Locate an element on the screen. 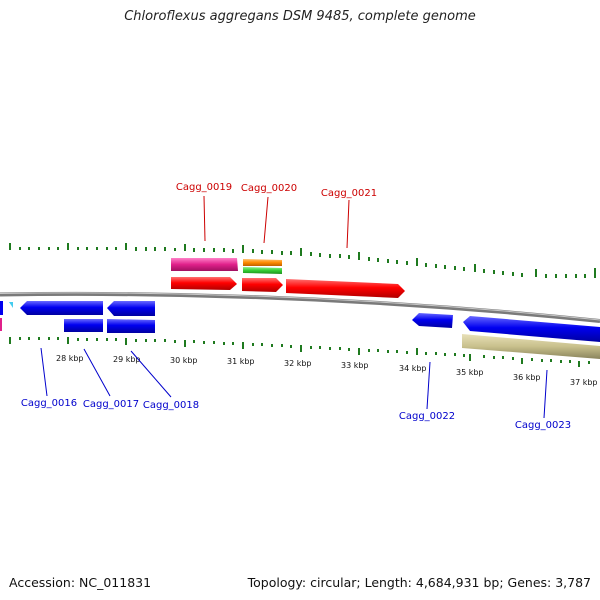 This screenshot has height=600, width=600. feature-left-edge-cyan is located at coordinates (11, 305).